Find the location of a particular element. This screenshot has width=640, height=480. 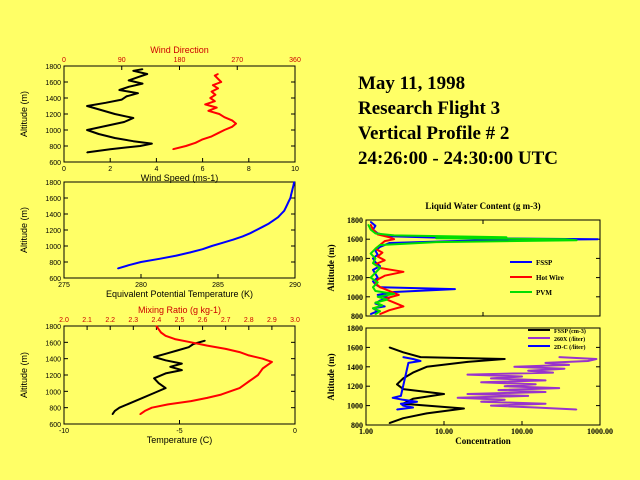

flight-number: Research Flight 3 is located at coordinates (429, 108).